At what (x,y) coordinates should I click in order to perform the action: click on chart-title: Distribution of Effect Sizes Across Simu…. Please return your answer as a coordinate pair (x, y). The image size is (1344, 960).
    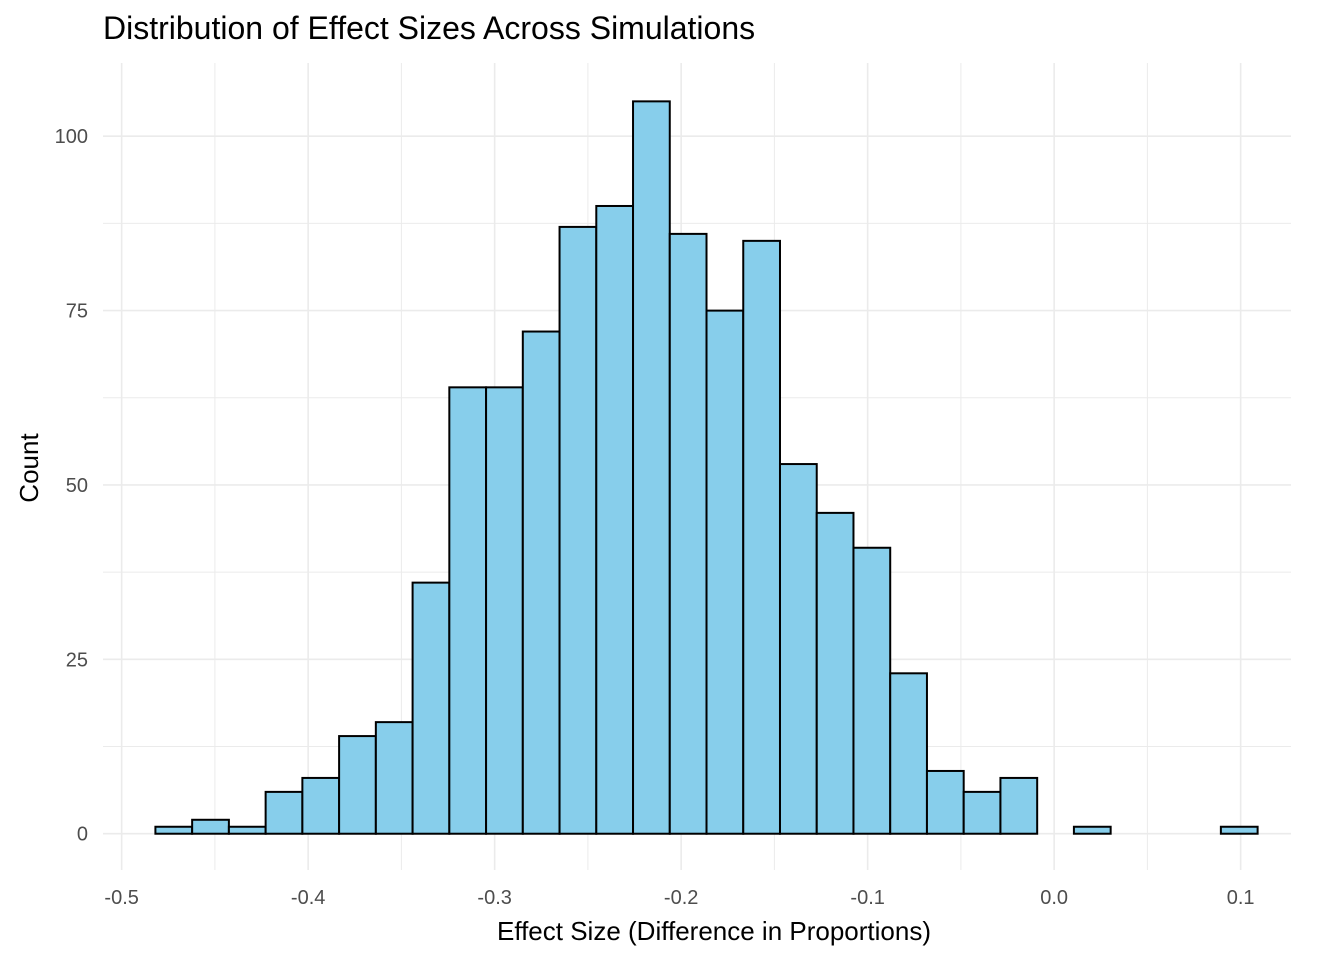
    Looking at the image, I should click on (429, 28).